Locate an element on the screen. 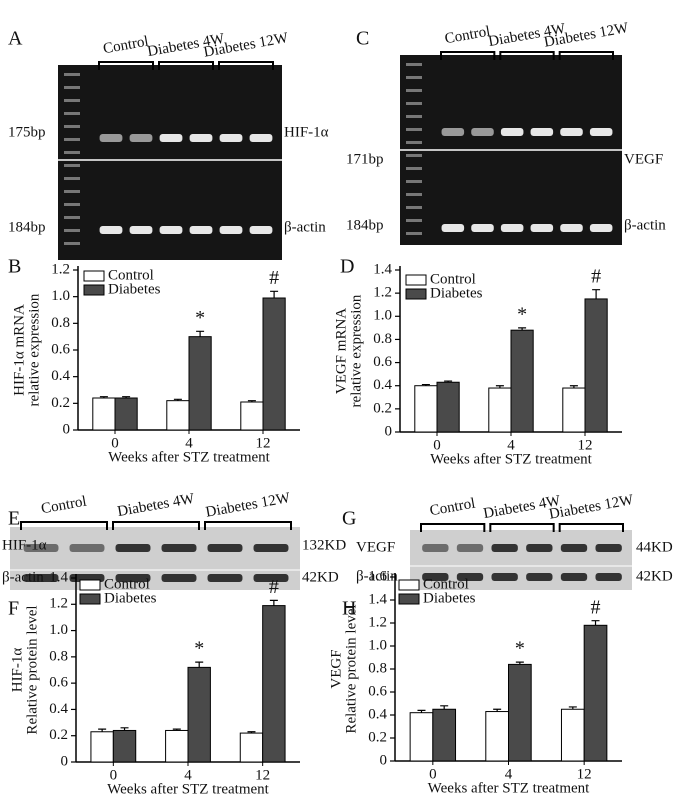 This screenshot has width=685, height=801. band-size: 44KD is located at coordinates (654, 547).